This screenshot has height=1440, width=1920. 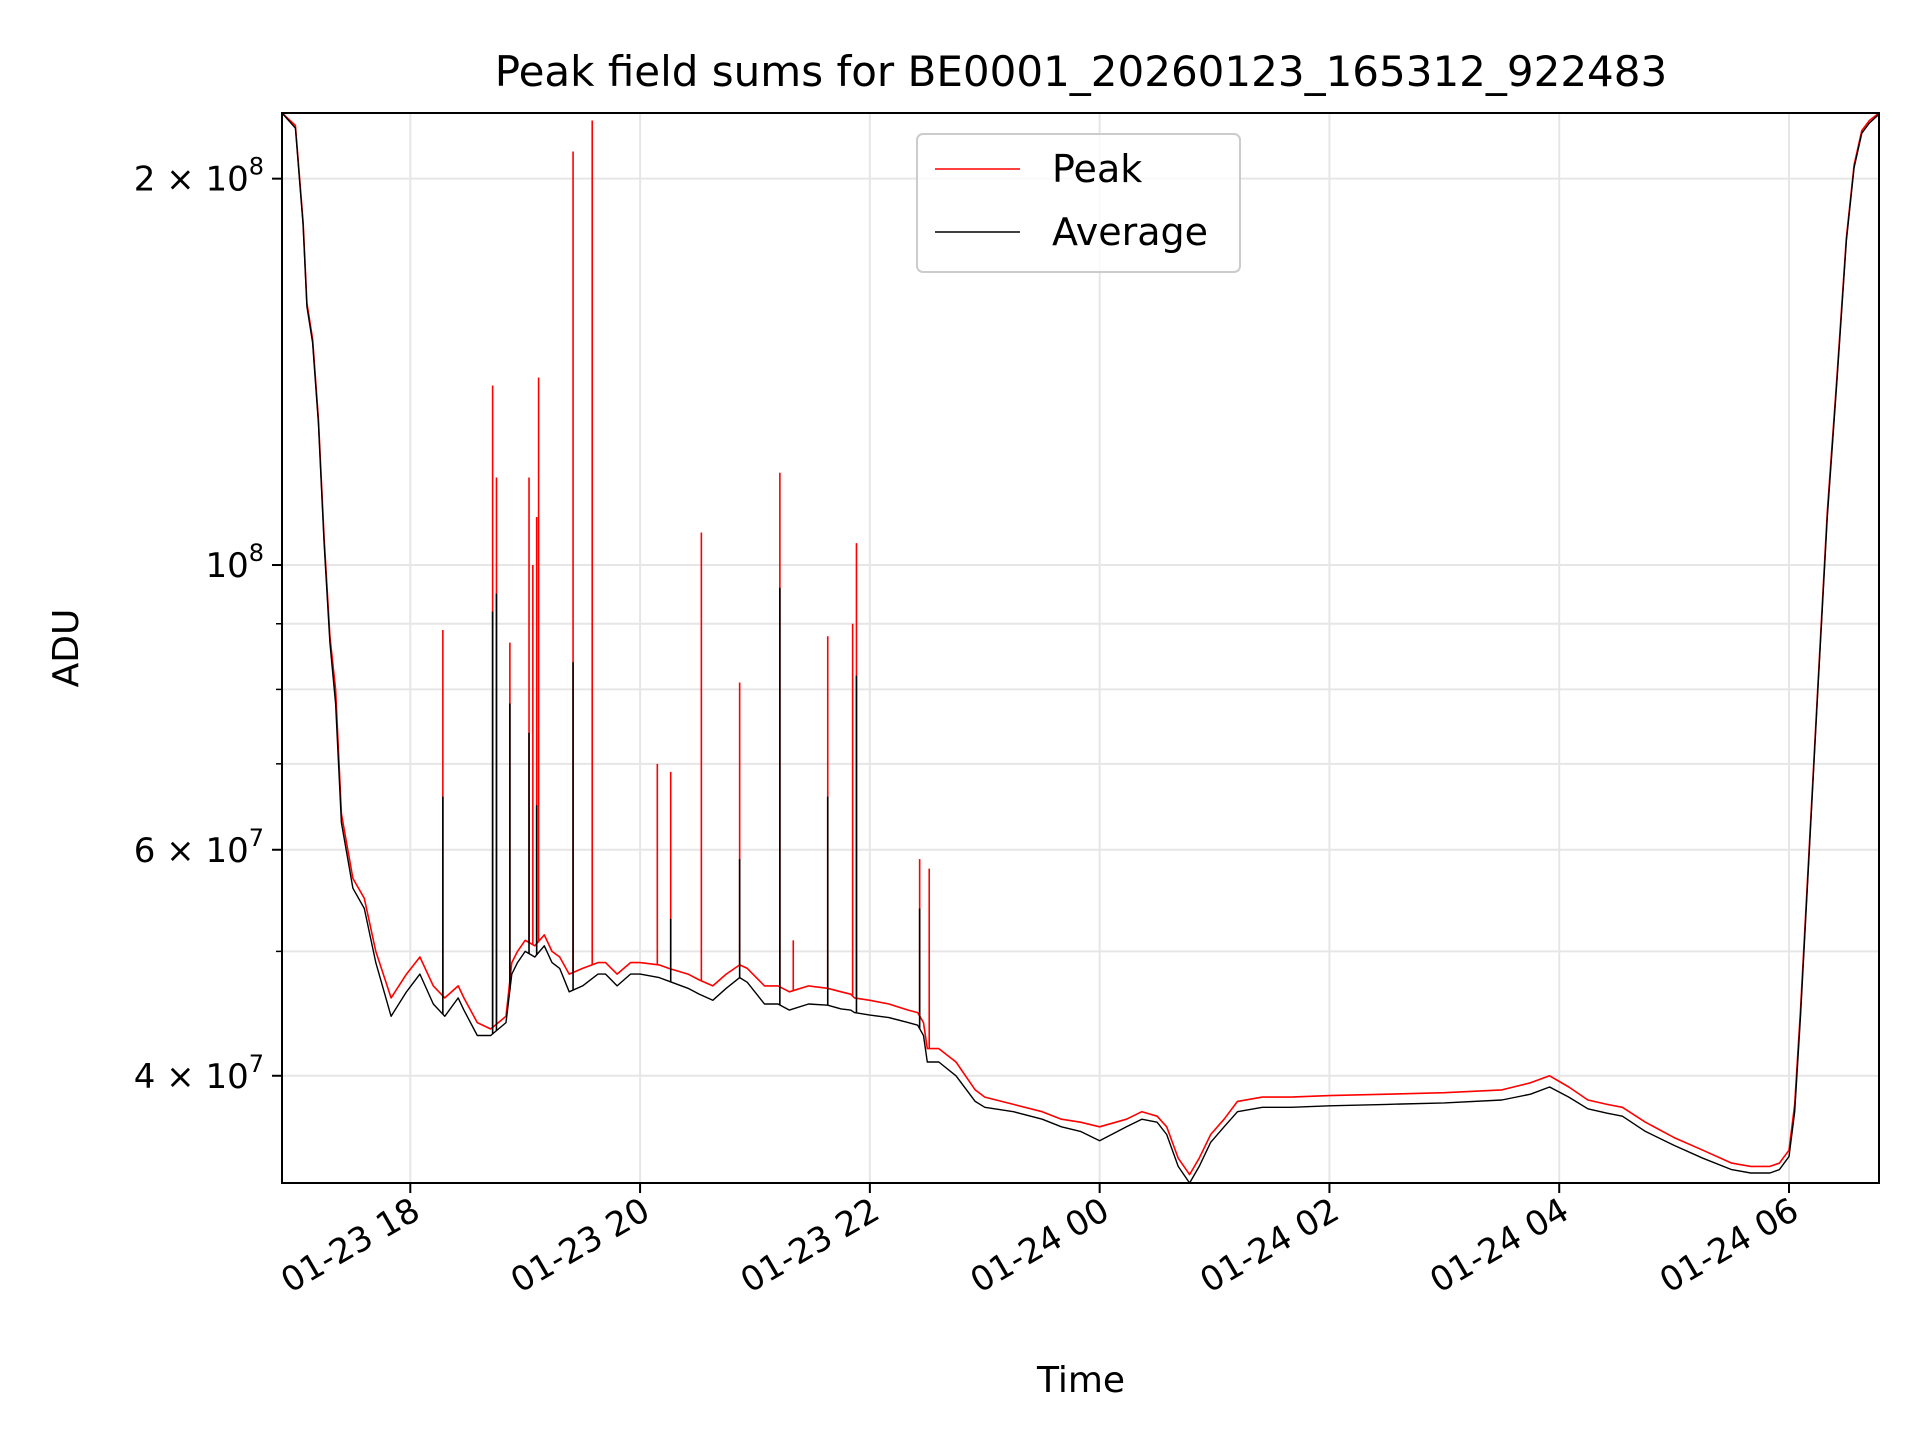 I want to click on x-tick-label: 01-24 04, so click(x=1499, y=1245).